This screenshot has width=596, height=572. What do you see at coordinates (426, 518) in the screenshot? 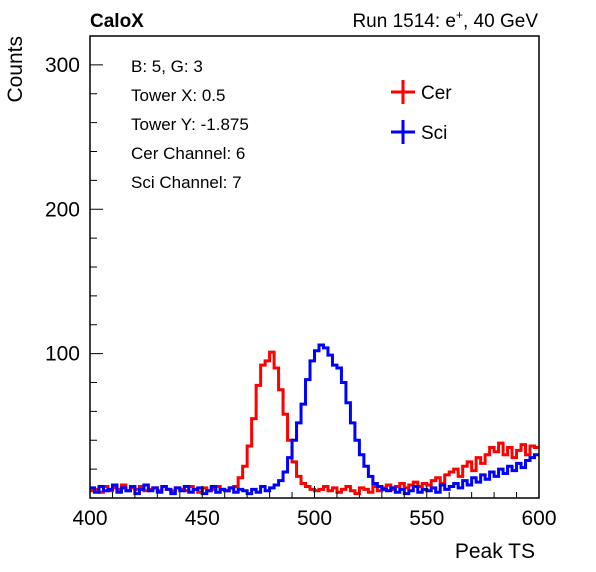
I see `x-tick-label: 550` at bounding box center [426, 518].